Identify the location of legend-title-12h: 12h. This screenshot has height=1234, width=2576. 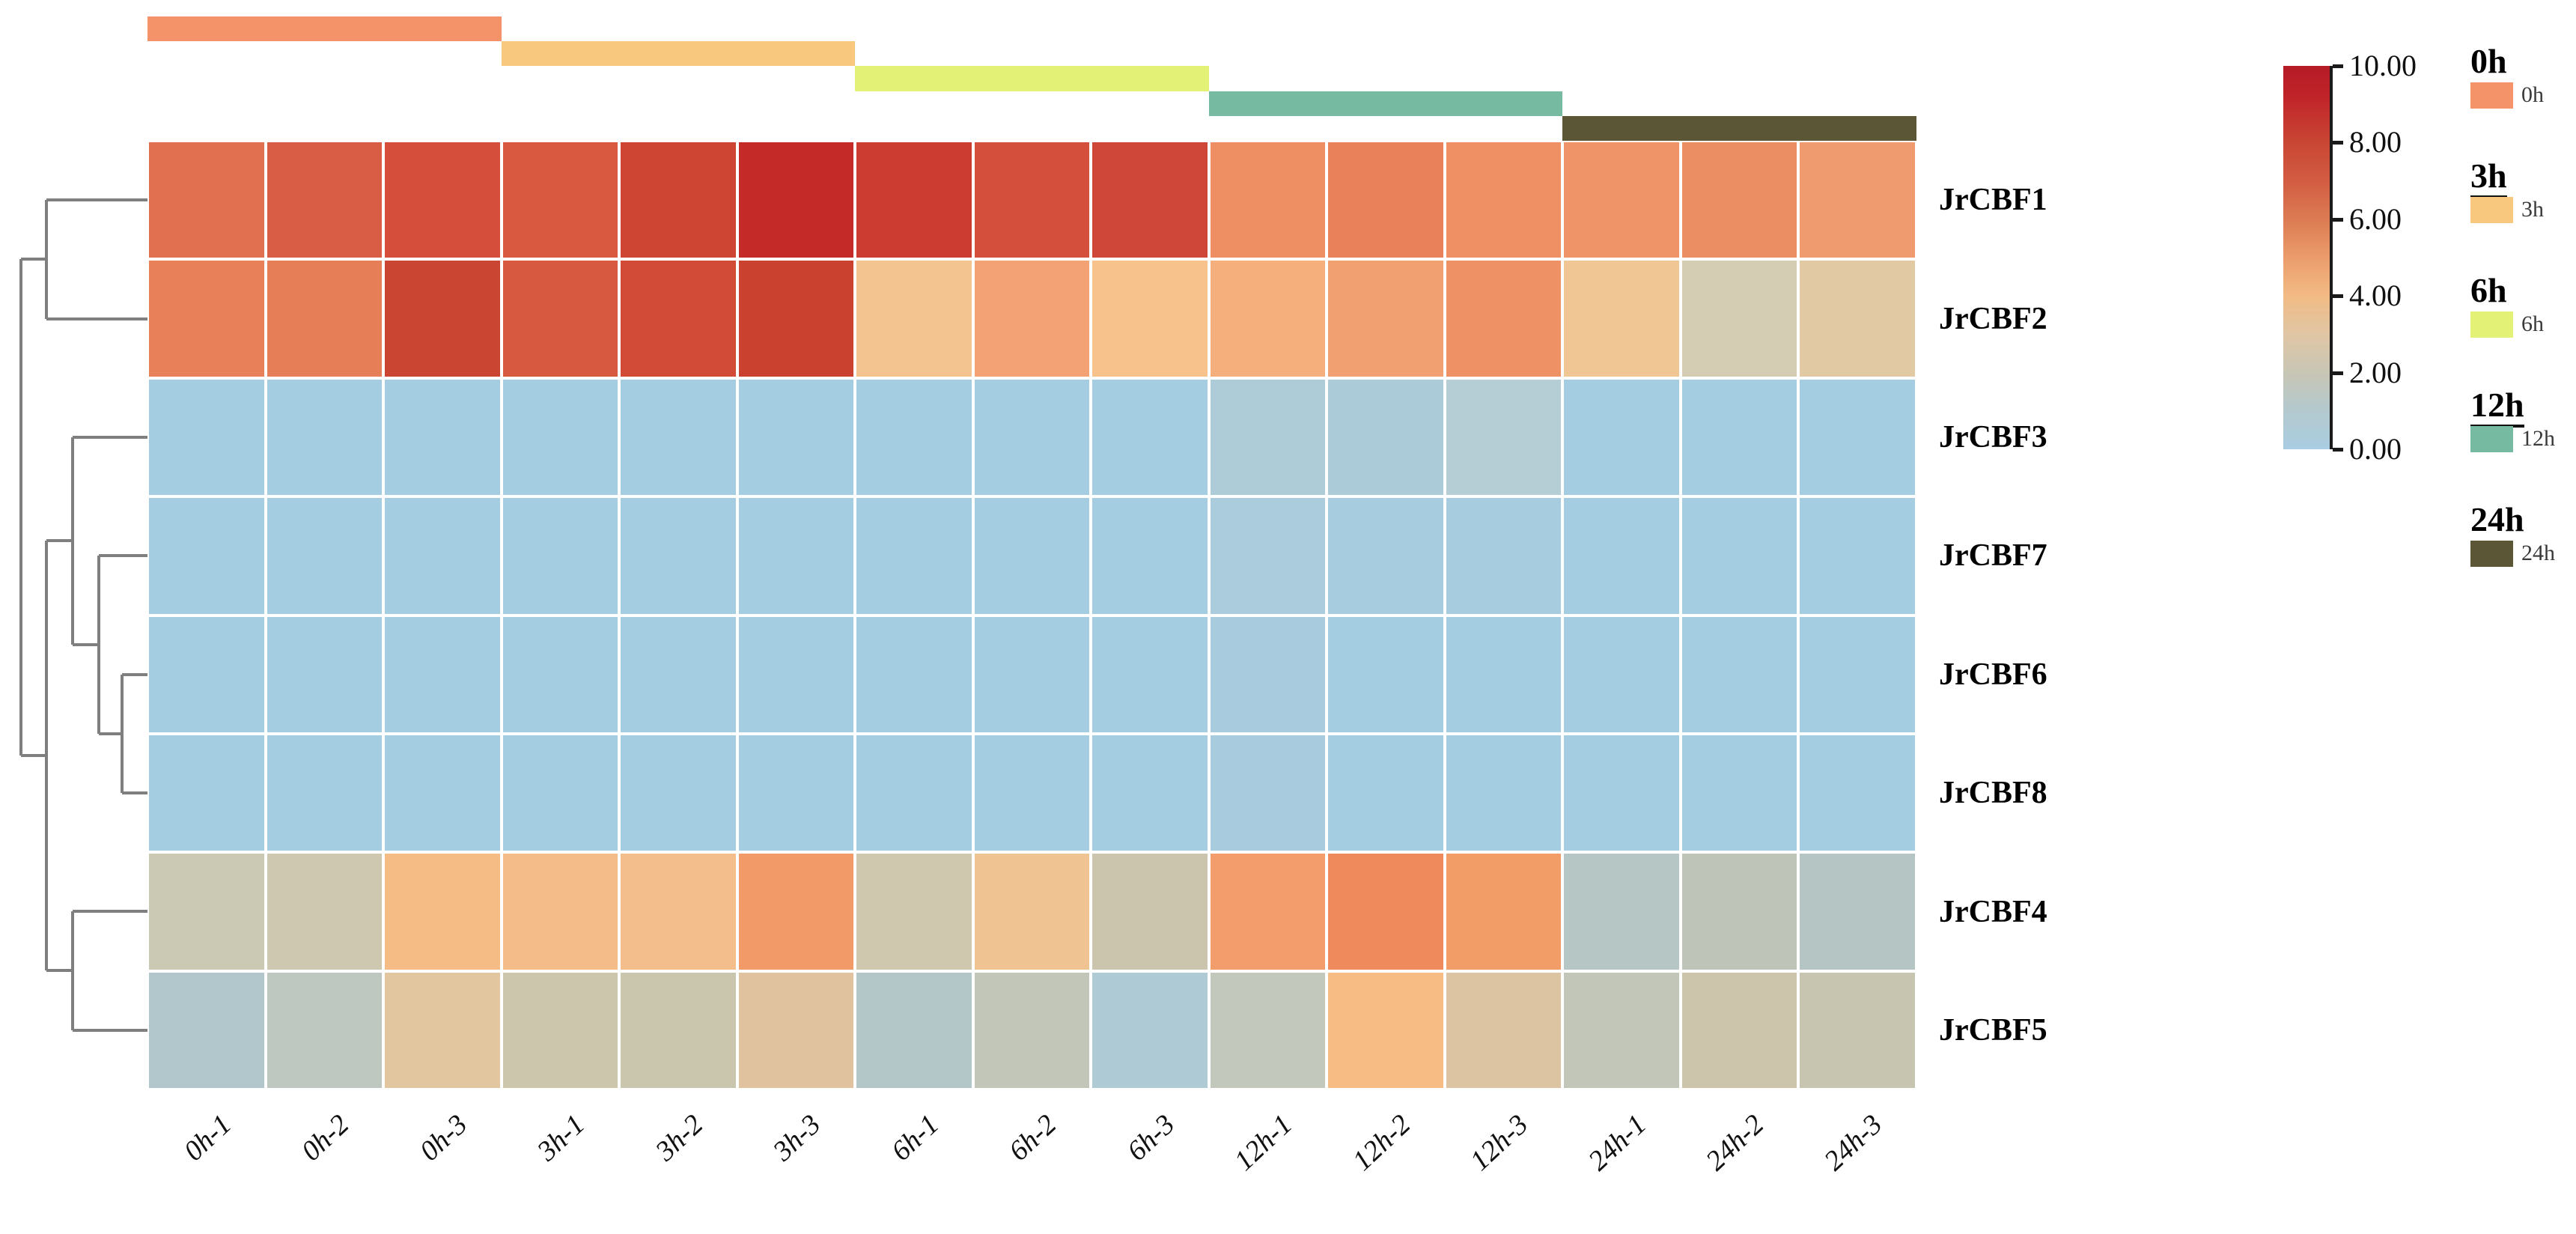
(2497, 408).